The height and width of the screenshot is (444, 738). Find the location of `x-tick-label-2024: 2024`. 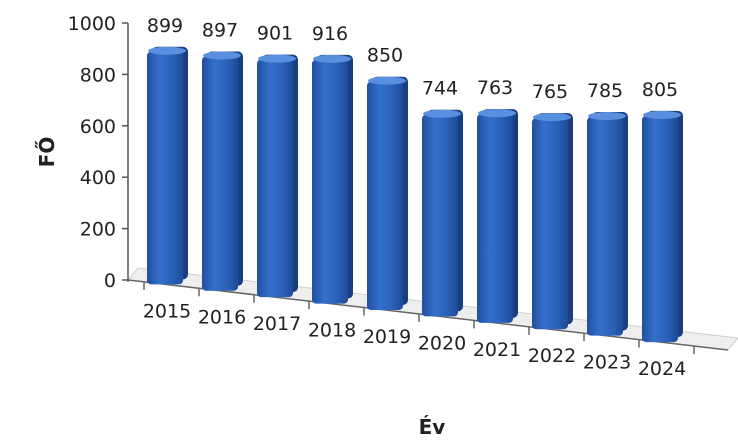

x-tick-label-2024: 2024 is located at coordinates (662, 369).